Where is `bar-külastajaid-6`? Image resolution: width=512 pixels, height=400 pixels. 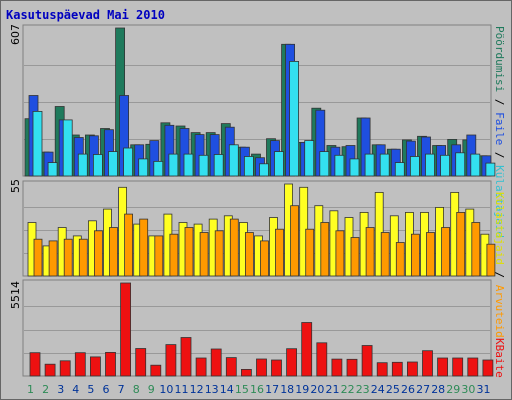 bar-külastajaid-6 is located at coordinates (113, 164).